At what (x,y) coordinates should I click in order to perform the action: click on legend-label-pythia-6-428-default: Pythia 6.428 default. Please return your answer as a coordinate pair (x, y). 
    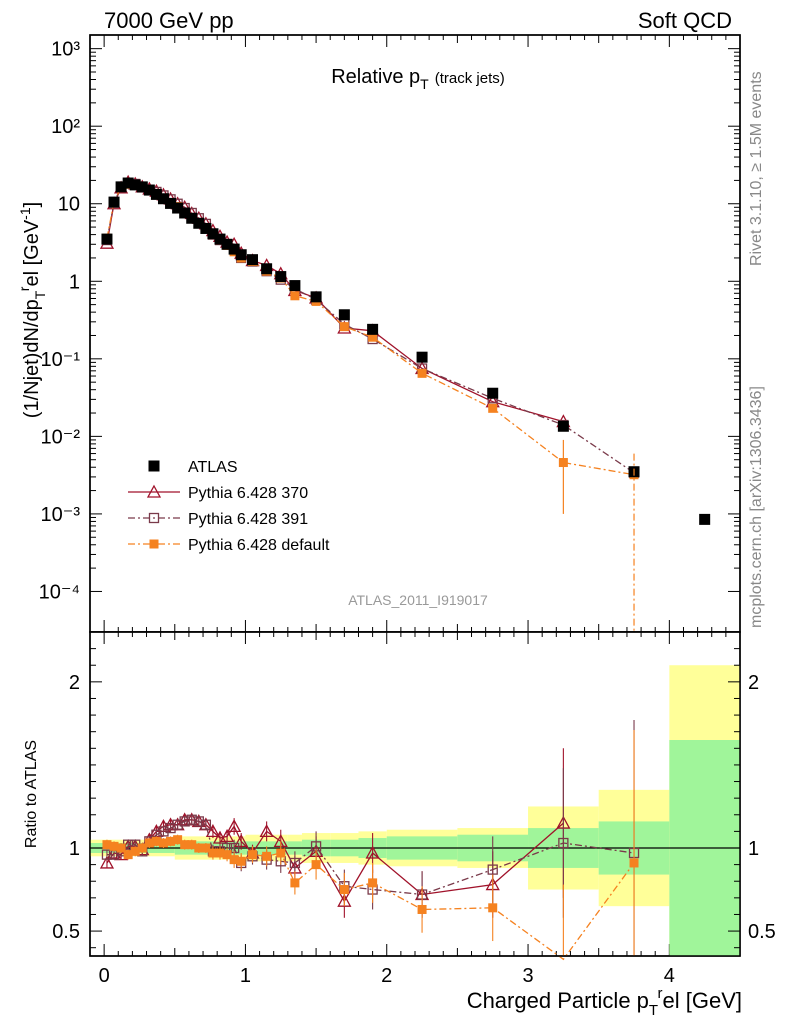
    Looking at the image, I should click on (259, 545).